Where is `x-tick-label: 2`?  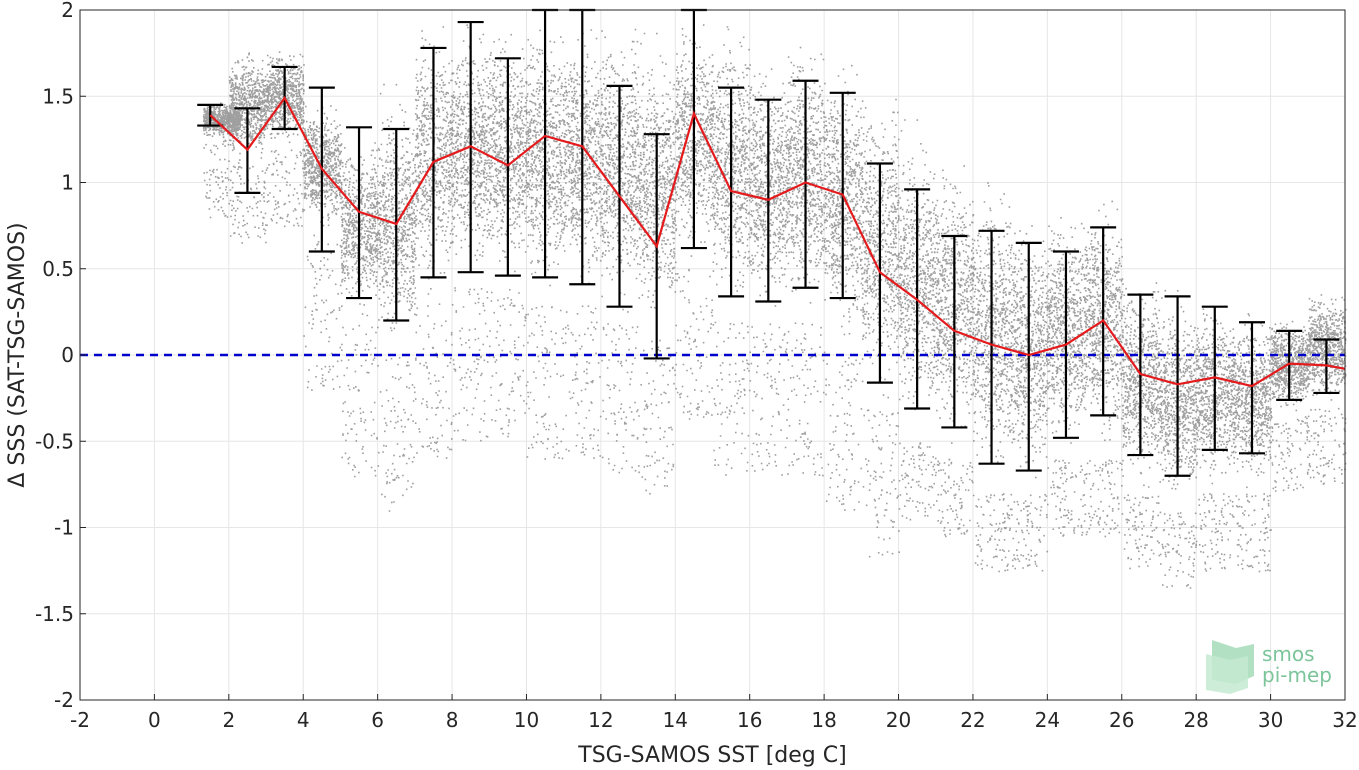 x-tick-label: 2 is located at coordinates (228, 720).